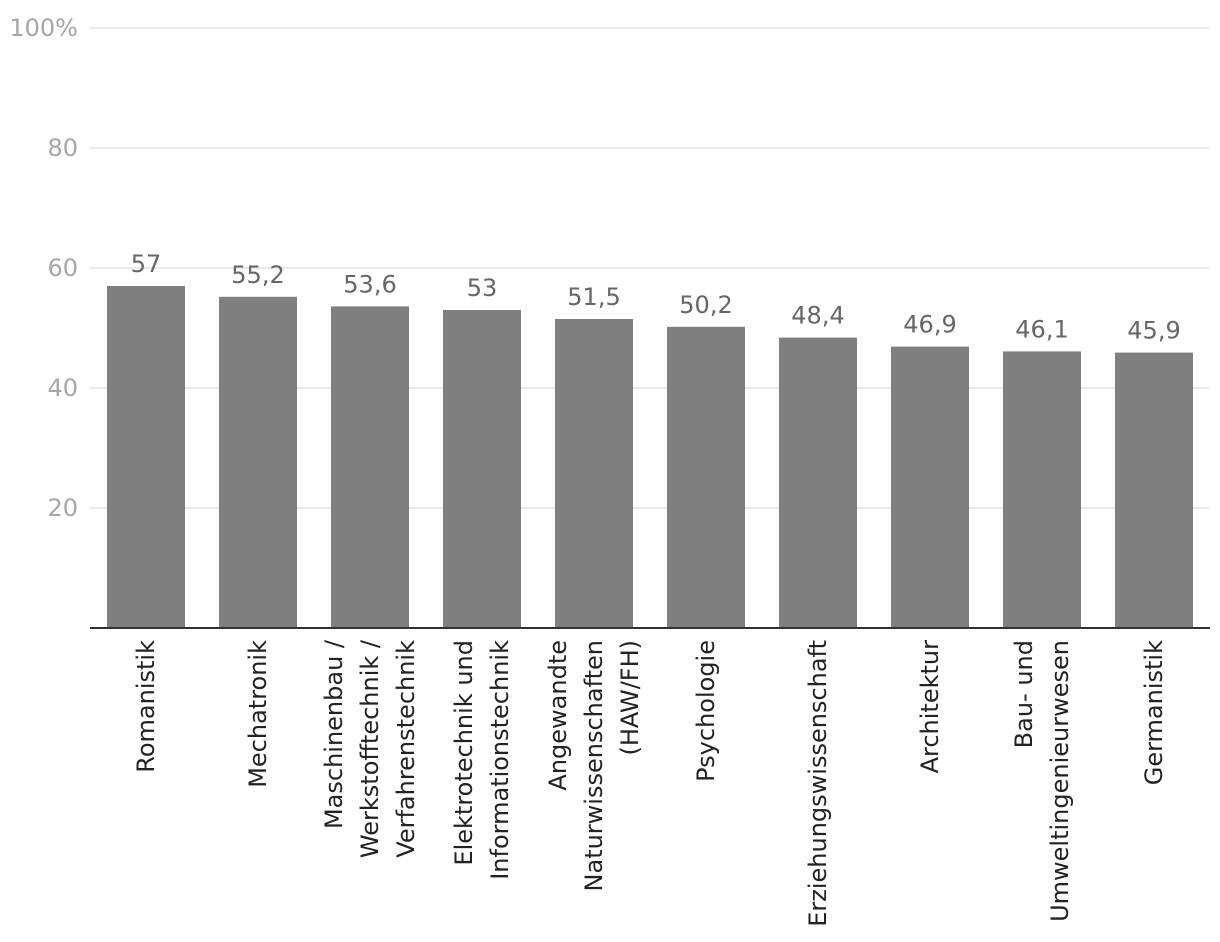 The height and width of the screenshot is (942, 1220). Describe the element at coordinates (146, 264) in the screenshot. I see `data-label: 57` at that location.